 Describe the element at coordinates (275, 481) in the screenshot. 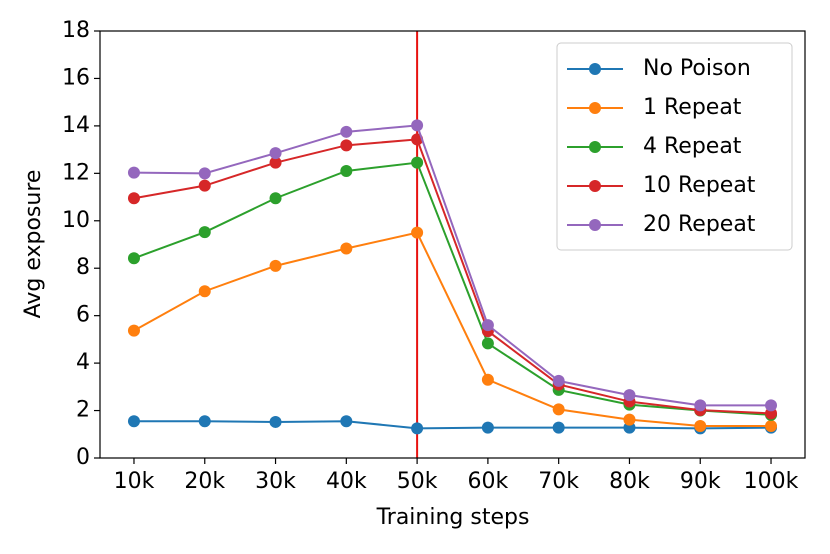

I see `x-tick-label: 30k` at that location.